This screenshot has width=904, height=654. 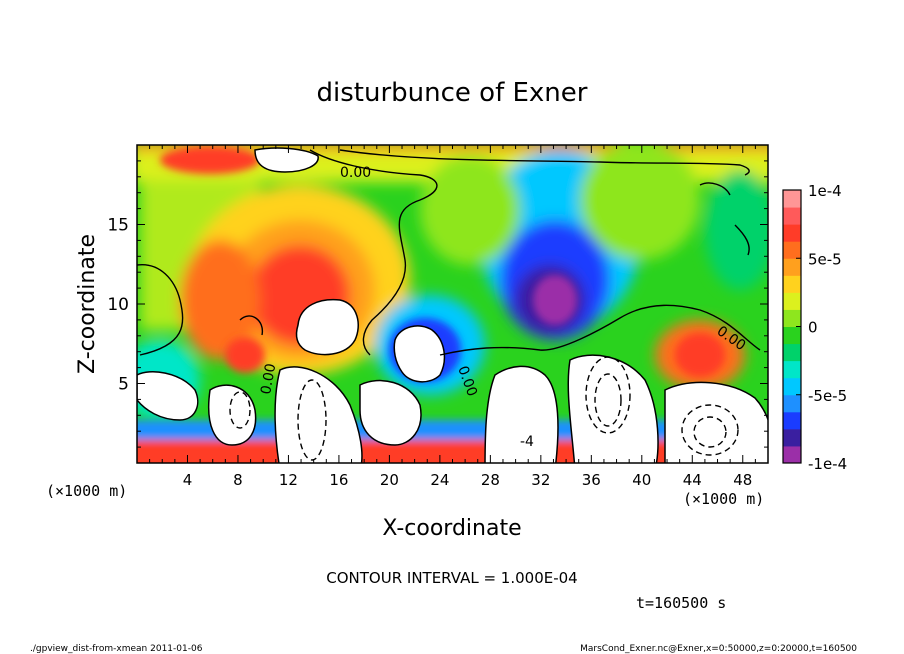 What do you see at coordinates (825, 191) in the screenshot?
I see `colorbar-tick-label: 1e-4` at bounding box center [825, 191].